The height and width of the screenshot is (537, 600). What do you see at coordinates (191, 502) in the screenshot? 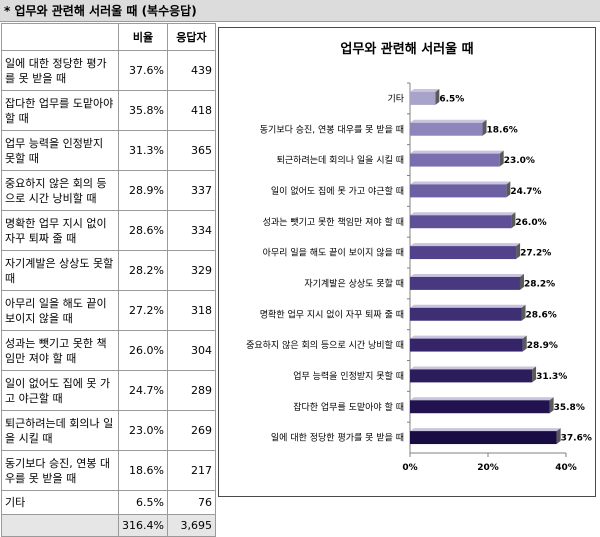
I see `row-count: 76` at bounding box center [191, 502].